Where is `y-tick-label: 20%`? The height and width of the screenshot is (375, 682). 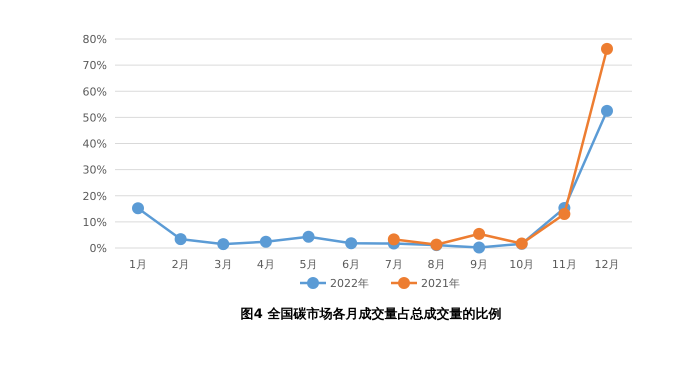
y-tick-label: 20% is located at coordinates (94, 196).